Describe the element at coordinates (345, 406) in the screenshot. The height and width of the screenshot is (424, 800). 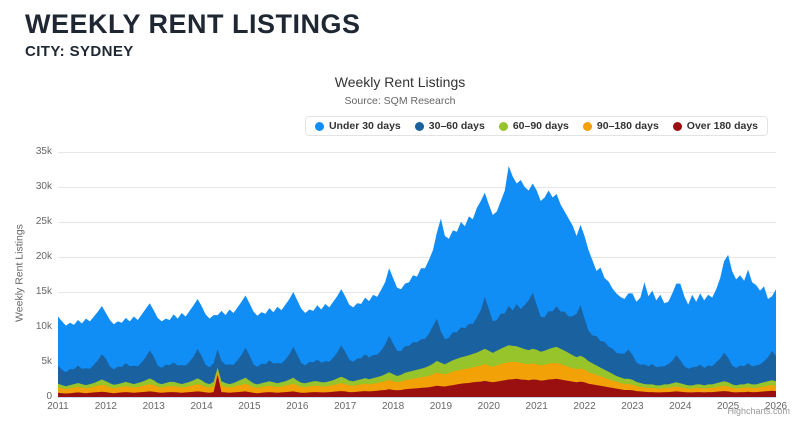
I see `x-axis-label: 2017` at that location.